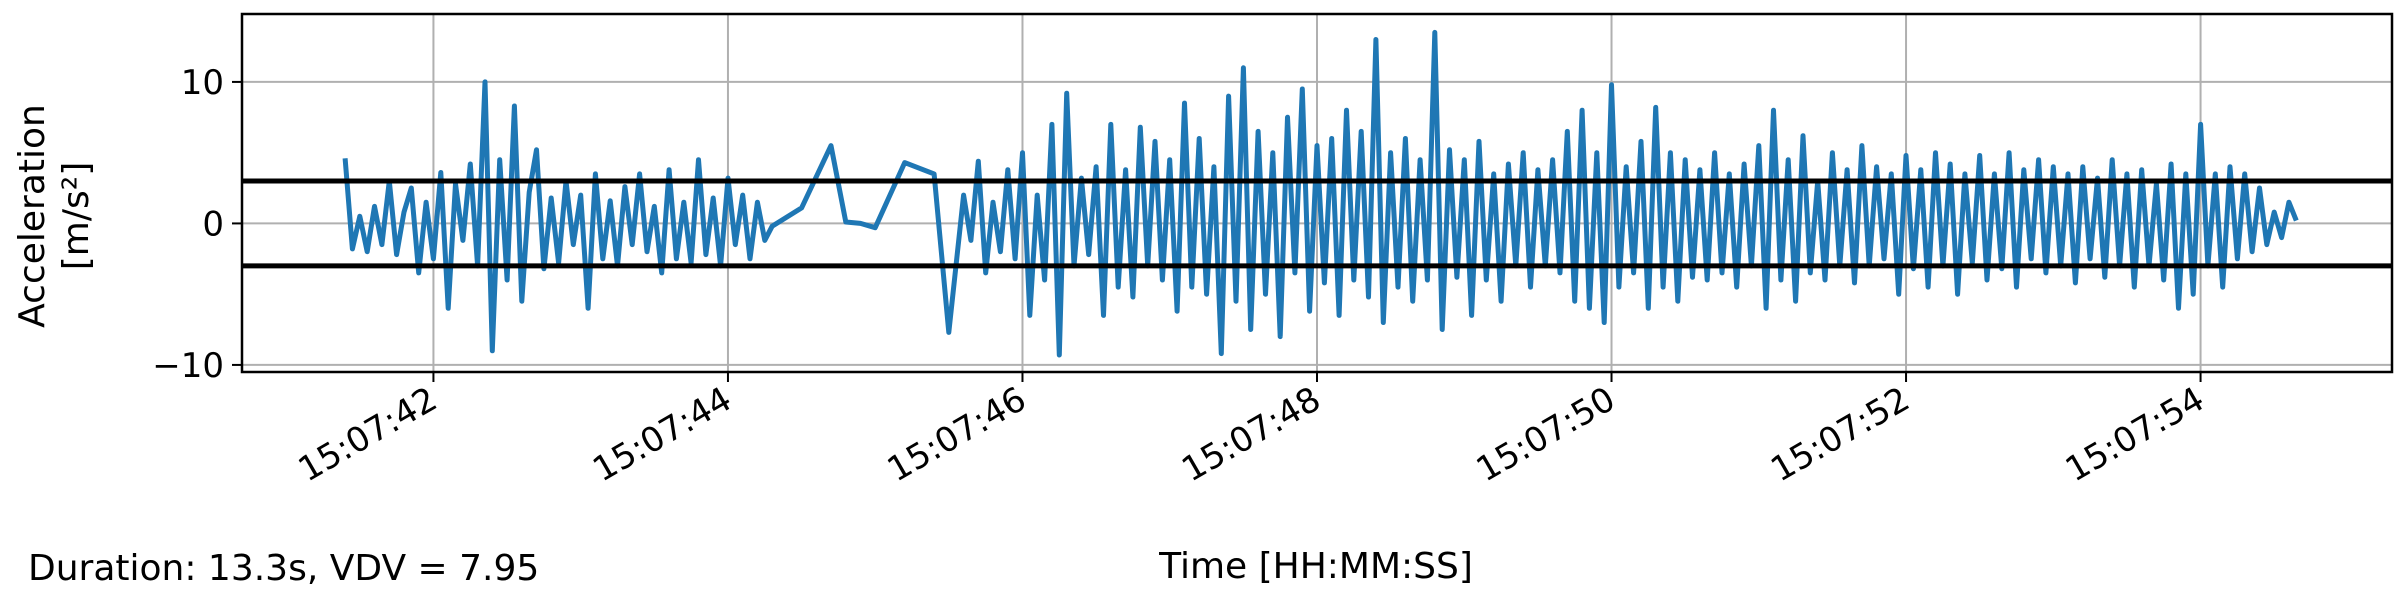  What do you see at coordinates (188, 366) in the screenshot?
I see `y-tick-label: −10` at bounding box center [188, 366].